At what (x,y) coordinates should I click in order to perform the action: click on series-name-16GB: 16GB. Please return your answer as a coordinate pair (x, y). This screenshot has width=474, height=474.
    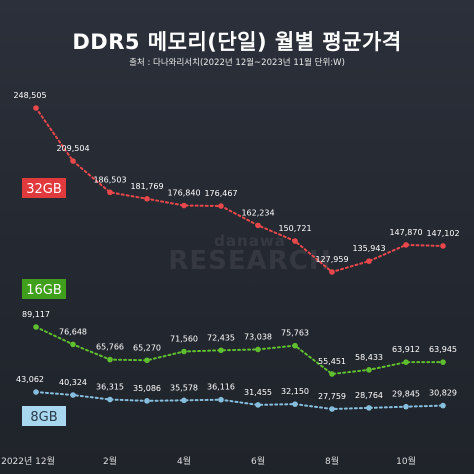
    Looking at the image, I should click on (44, 290).